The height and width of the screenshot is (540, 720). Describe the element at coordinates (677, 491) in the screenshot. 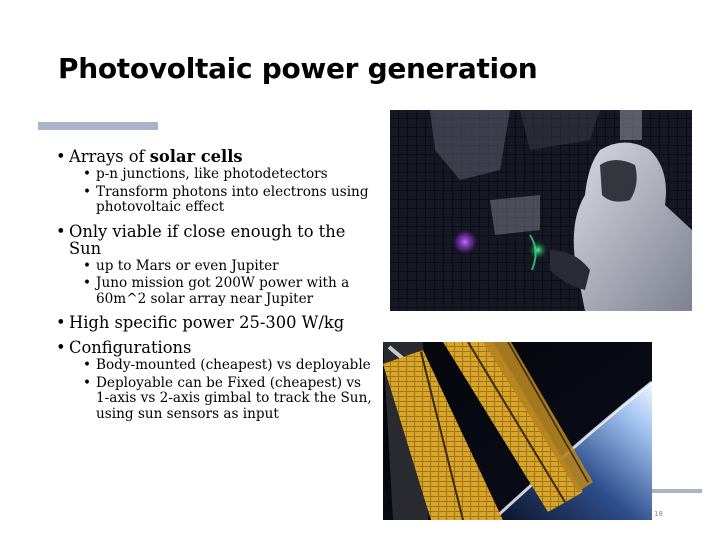

I see `footer-accent-bar` at that location.